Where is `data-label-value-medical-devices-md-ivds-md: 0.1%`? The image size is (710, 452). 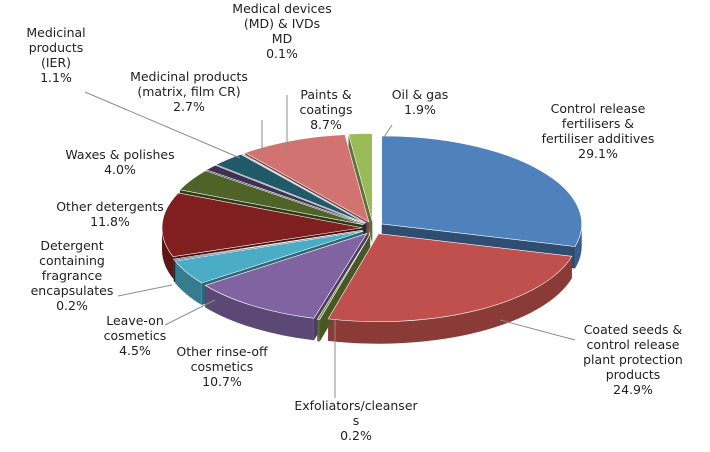
data-label-value-medical-devices-md-ivds-md: 0.1% is located at coordinates (282, 53).